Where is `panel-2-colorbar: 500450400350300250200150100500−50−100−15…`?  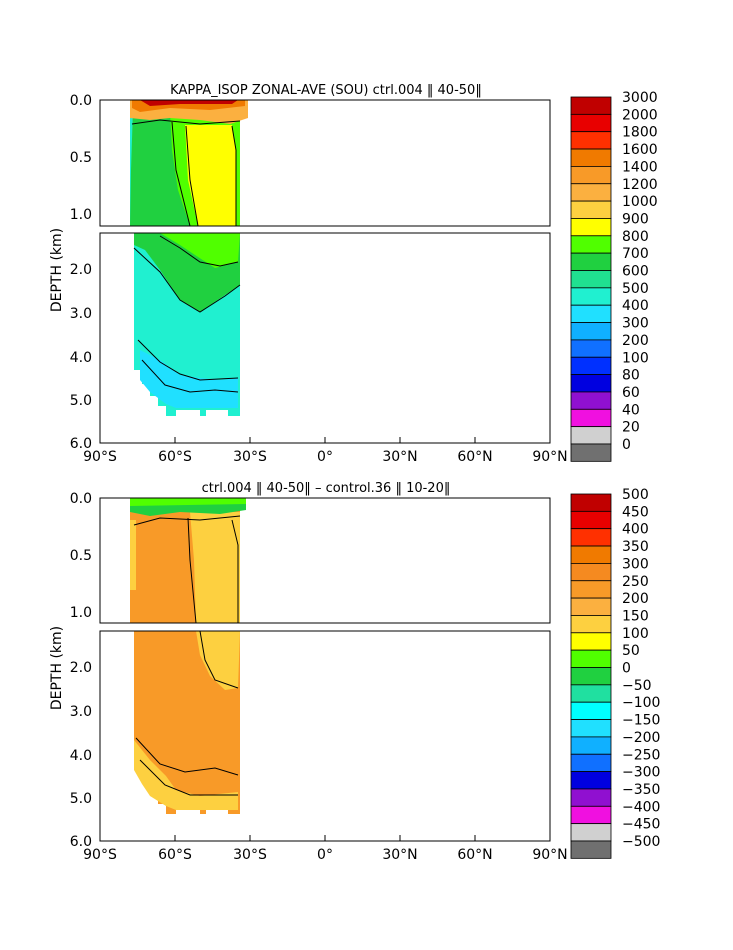 panel-2-colorbar: 500450400350300250200150100500−50−100−15… is located at coordinates (615, 673).